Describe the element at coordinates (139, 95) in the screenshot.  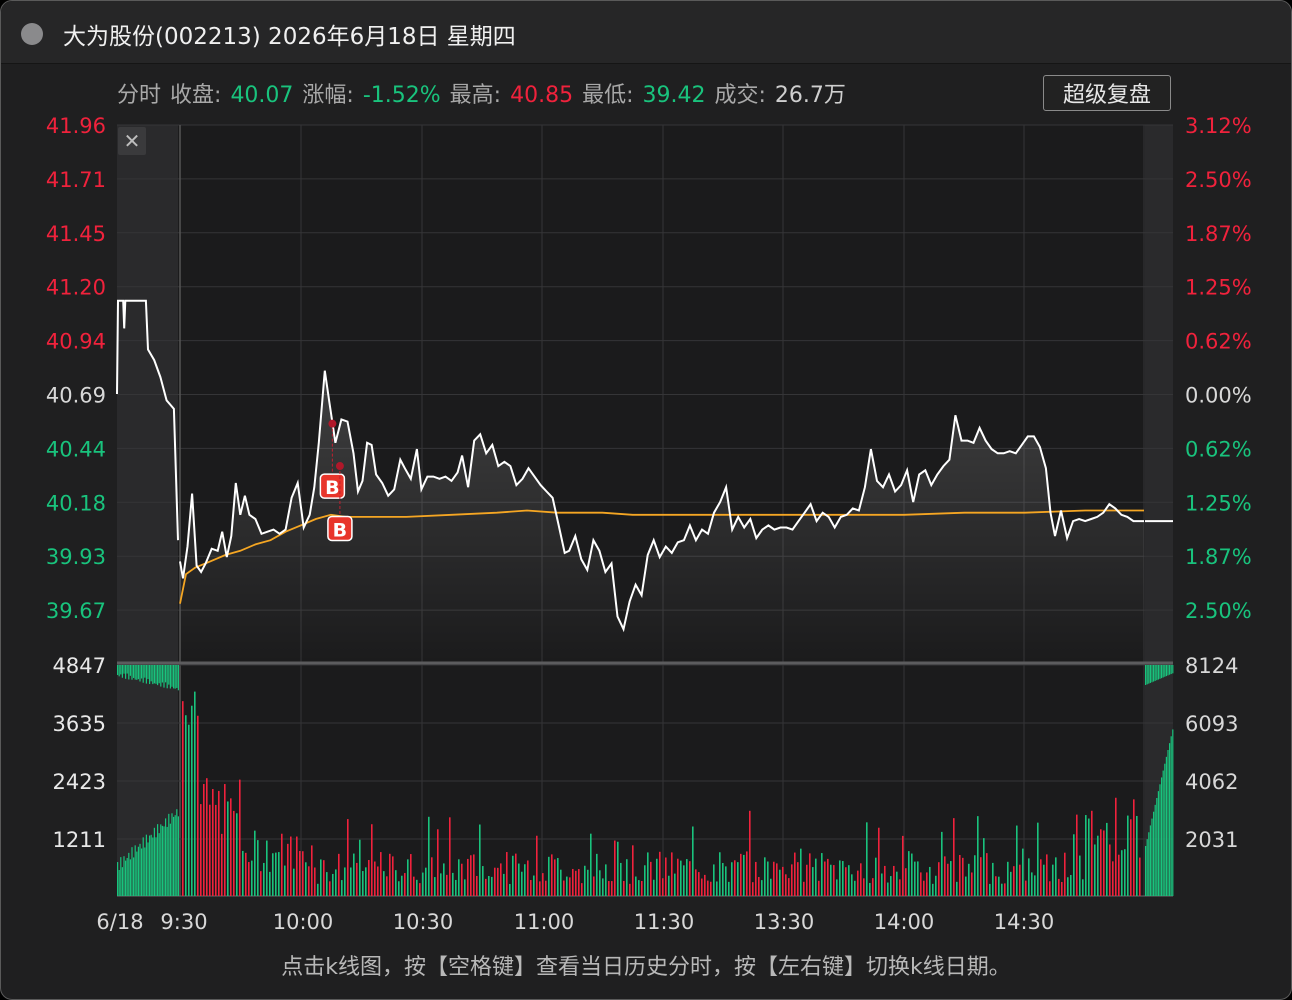
I see `mode-label: 分时` at that location.